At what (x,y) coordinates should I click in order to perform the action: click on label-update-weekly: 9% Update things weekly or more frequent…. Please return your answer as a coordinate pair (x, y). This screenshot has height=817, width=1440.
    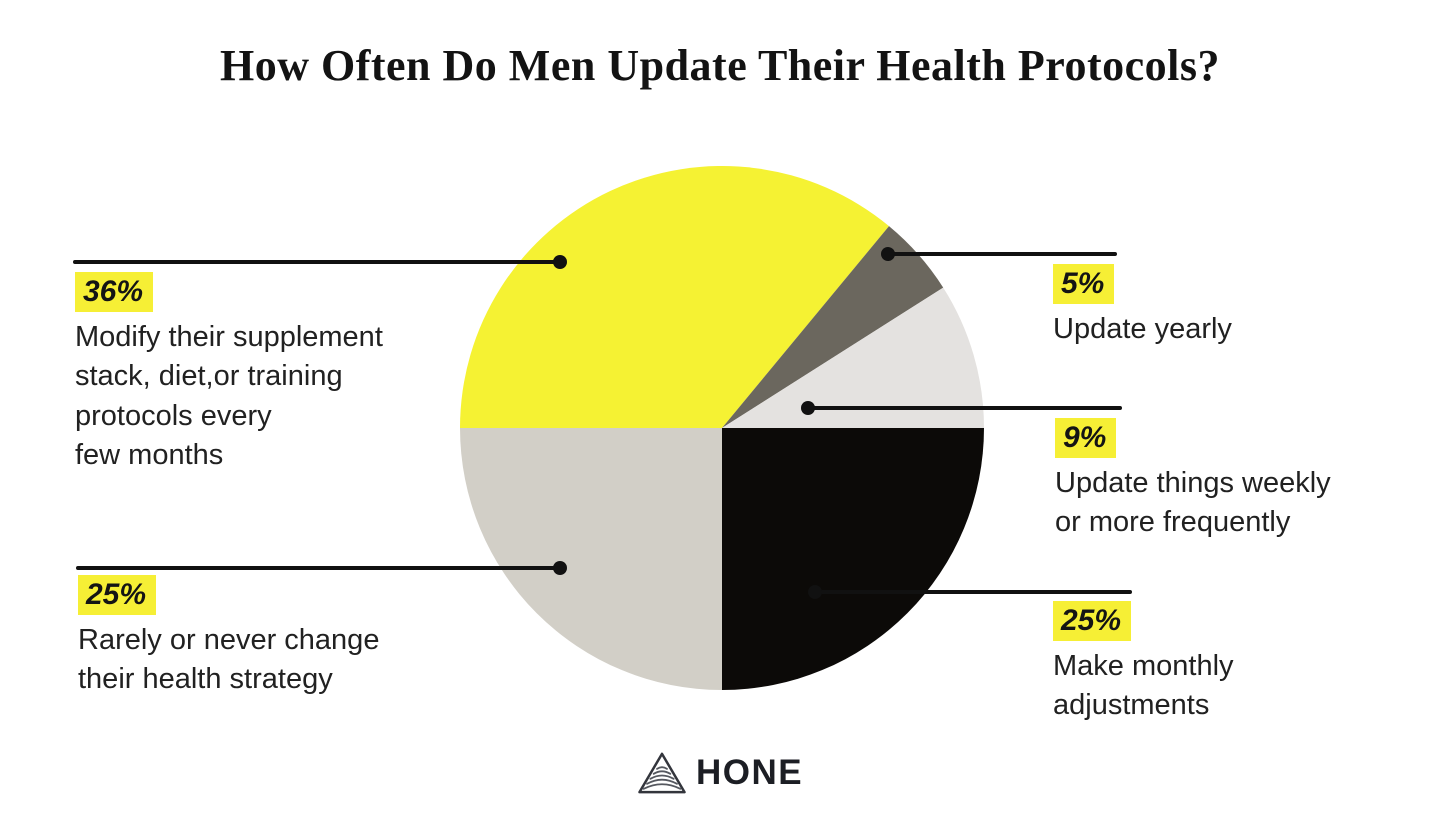
    Looking at the image, I should click on (1240, 480).